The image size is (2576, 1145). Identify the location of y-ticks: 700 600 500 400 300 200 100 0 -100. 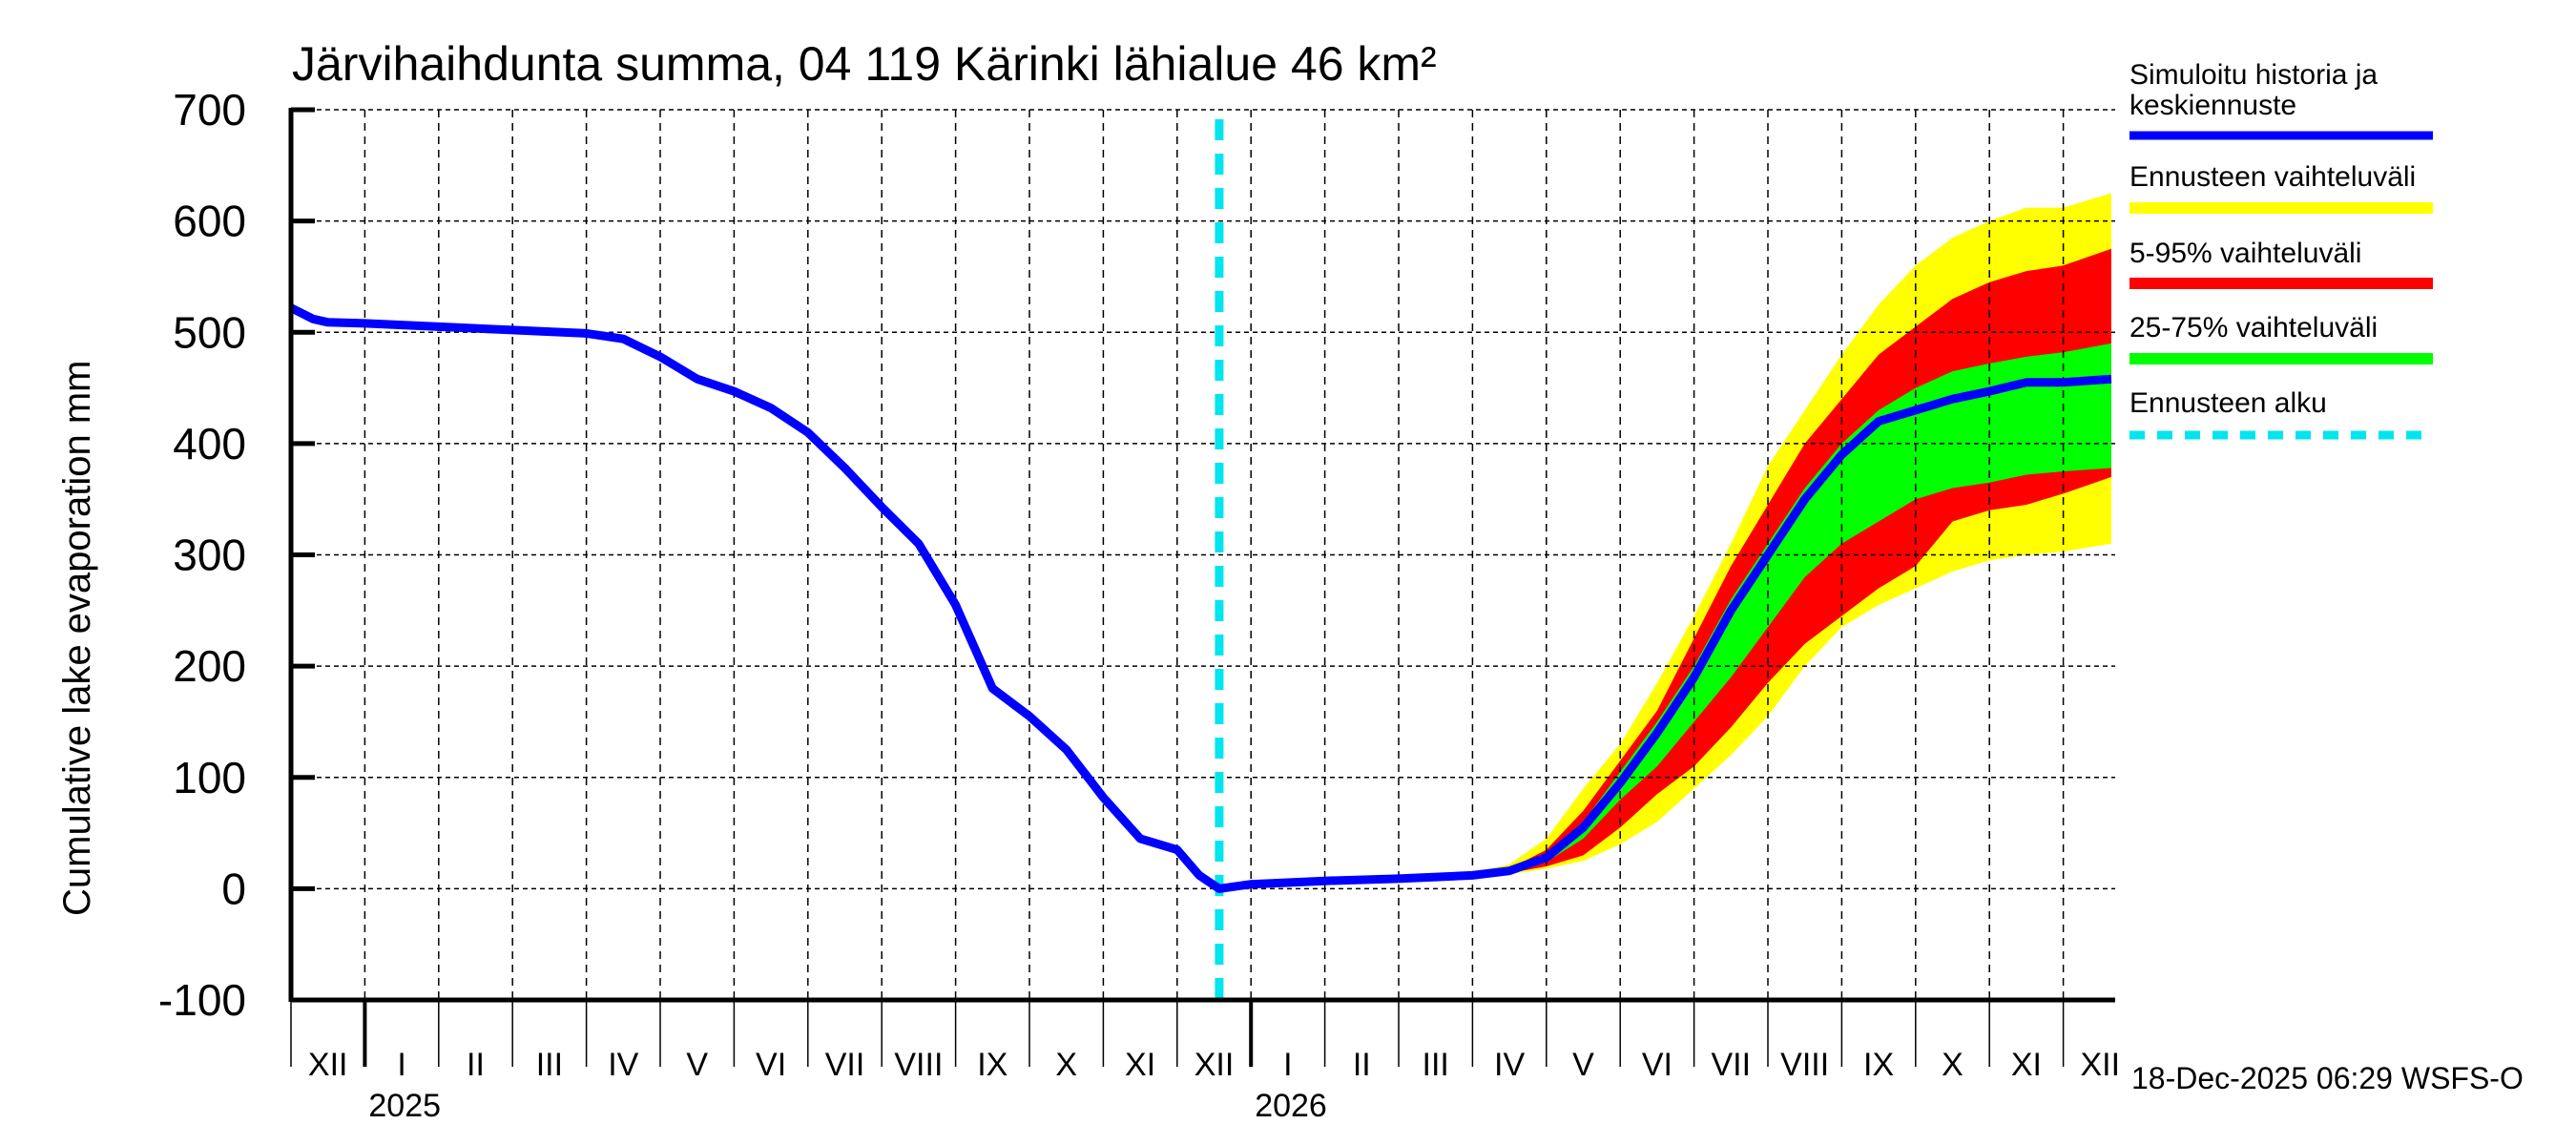
(236, 555).